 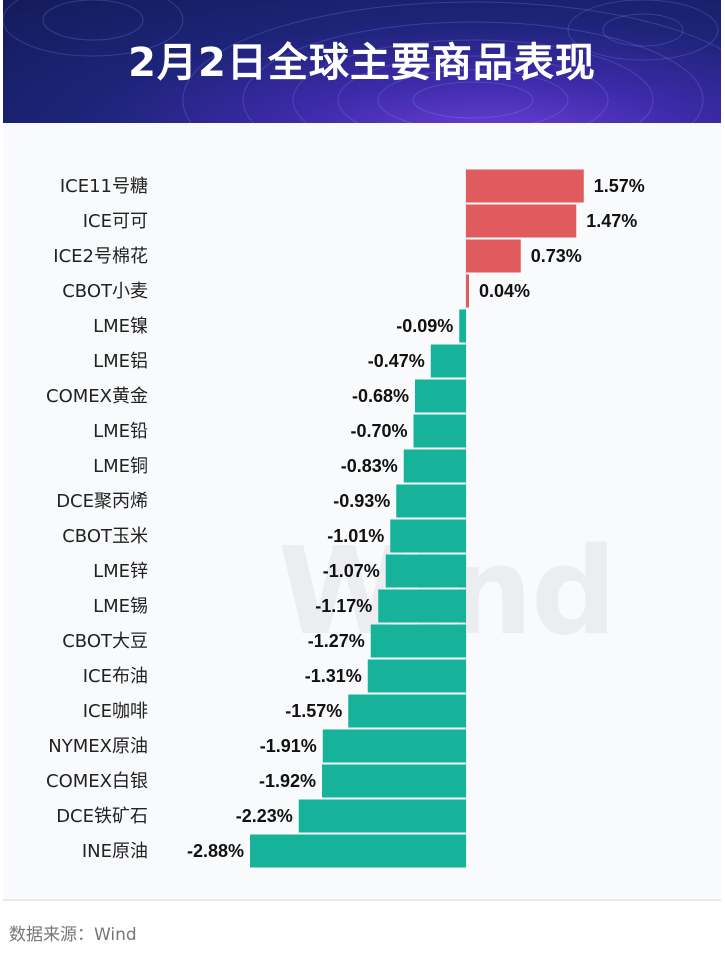 What do you see at coordinates (611, 221) in the screenshot?
I see `value-label: 1.47%` at bounding box center [611, 221].